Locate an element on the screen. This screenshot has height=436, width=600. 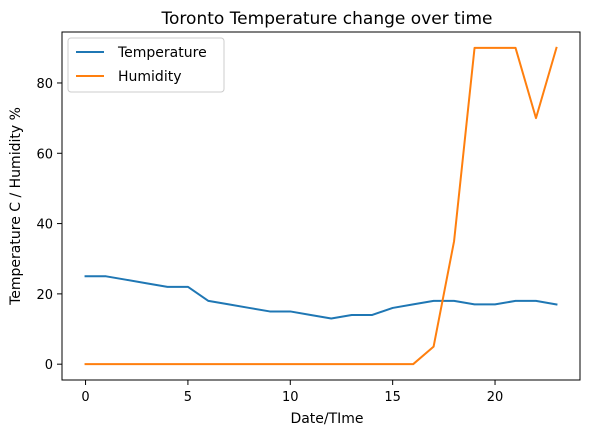
y-tick-label: 0 is located at coordinates (49, 365).